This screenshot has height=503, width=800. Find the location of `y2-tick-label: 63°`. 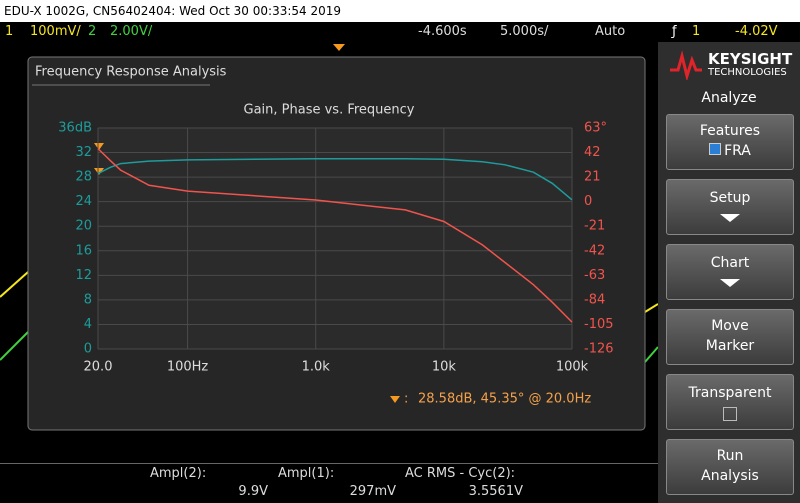

y2-tick-label: 63° is located at coordinates (595, 128).